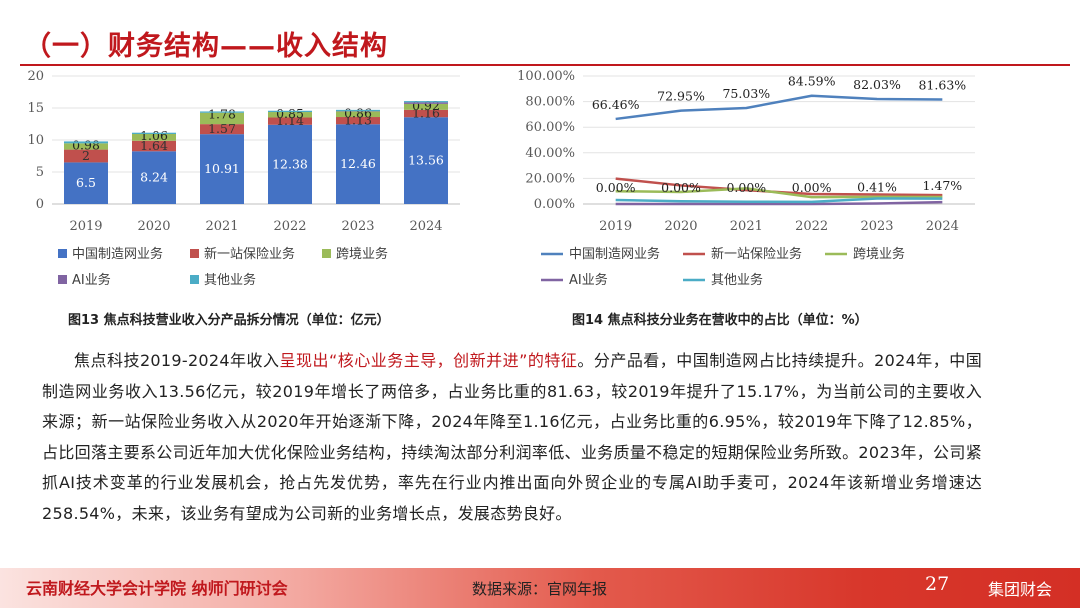 This screenshot has width=1080, height=608. What do you see at coordinates (937, 584) in the screenshot?
I see `page-number: 27` at bounding box center [937, 584].